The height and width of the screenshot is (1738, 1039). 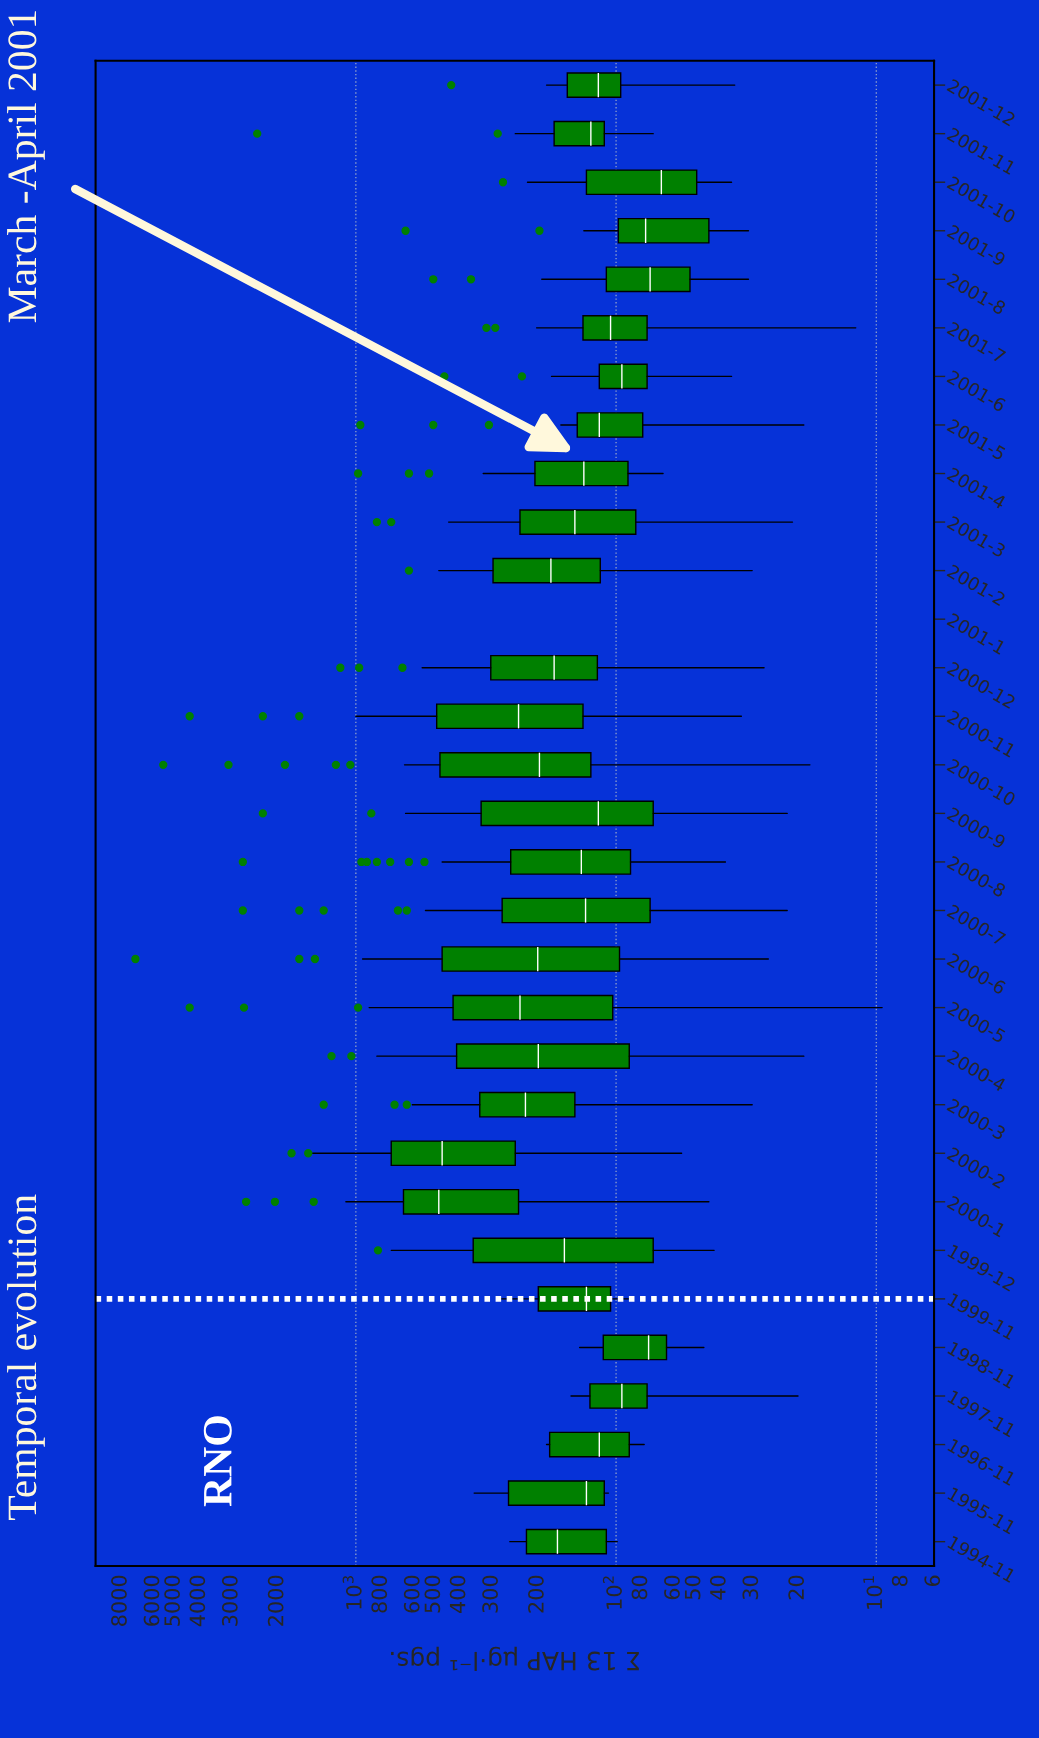 What do you see at coordinates (275, 1600) in the screenshot?
I see `x-tick-label: 2000` at bounding box center [275, 1600].